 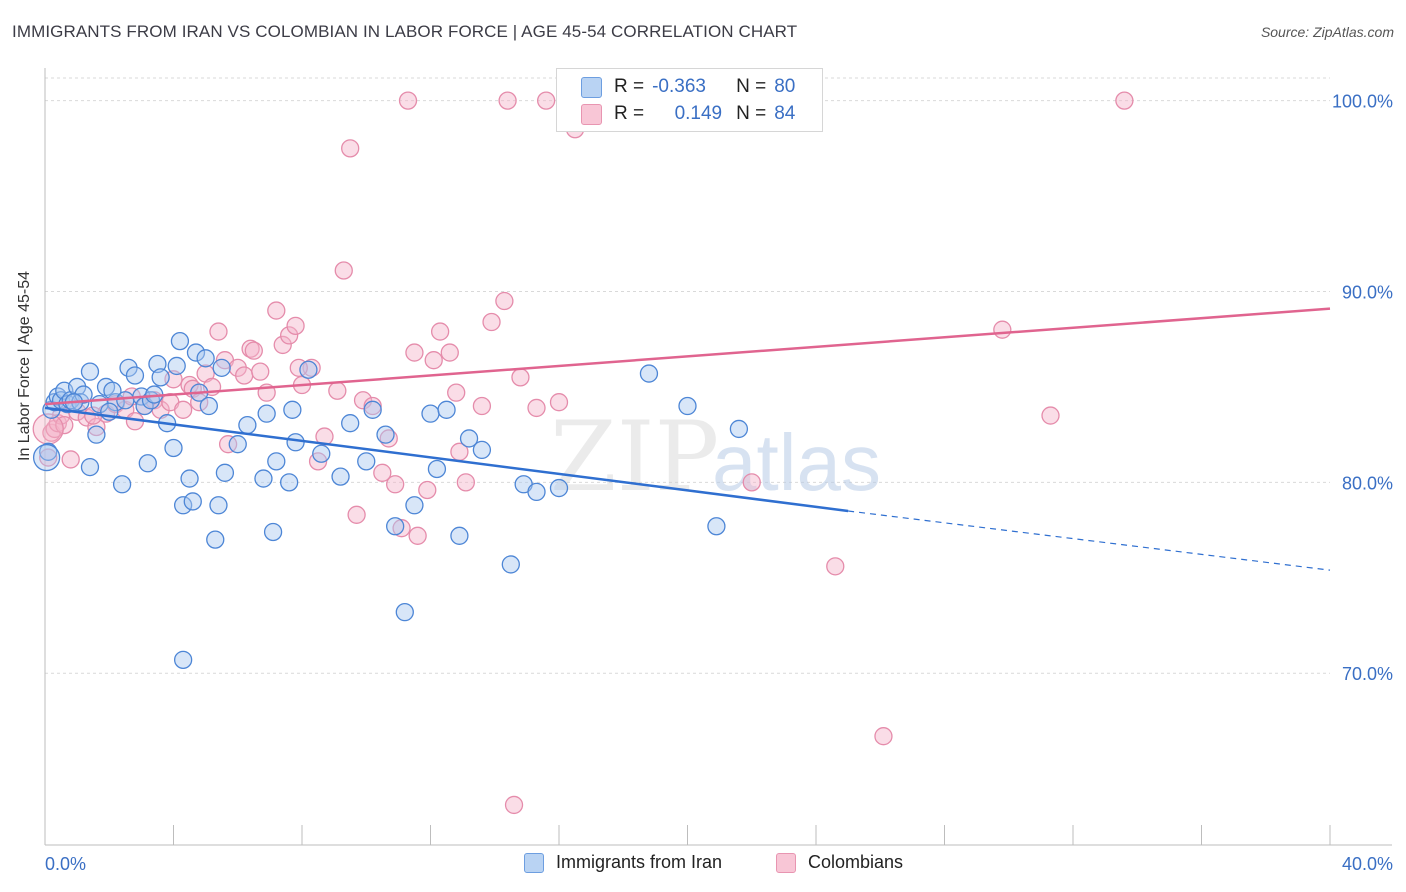 I want to click on legend-item-iran: Immigrants from Iran, so click(x=623, y=862).